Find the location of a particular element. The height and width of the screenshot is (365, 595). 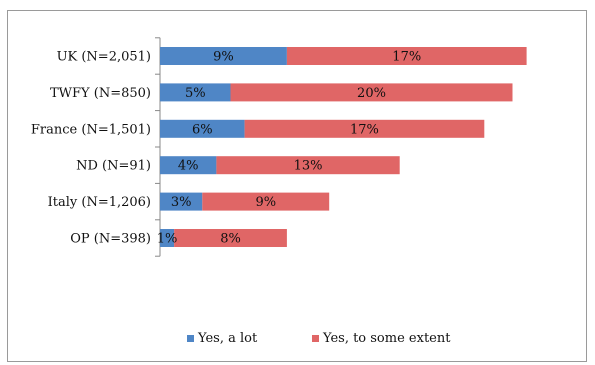

category-label: TWFY (N=850) is located at coordinates (100, 93).